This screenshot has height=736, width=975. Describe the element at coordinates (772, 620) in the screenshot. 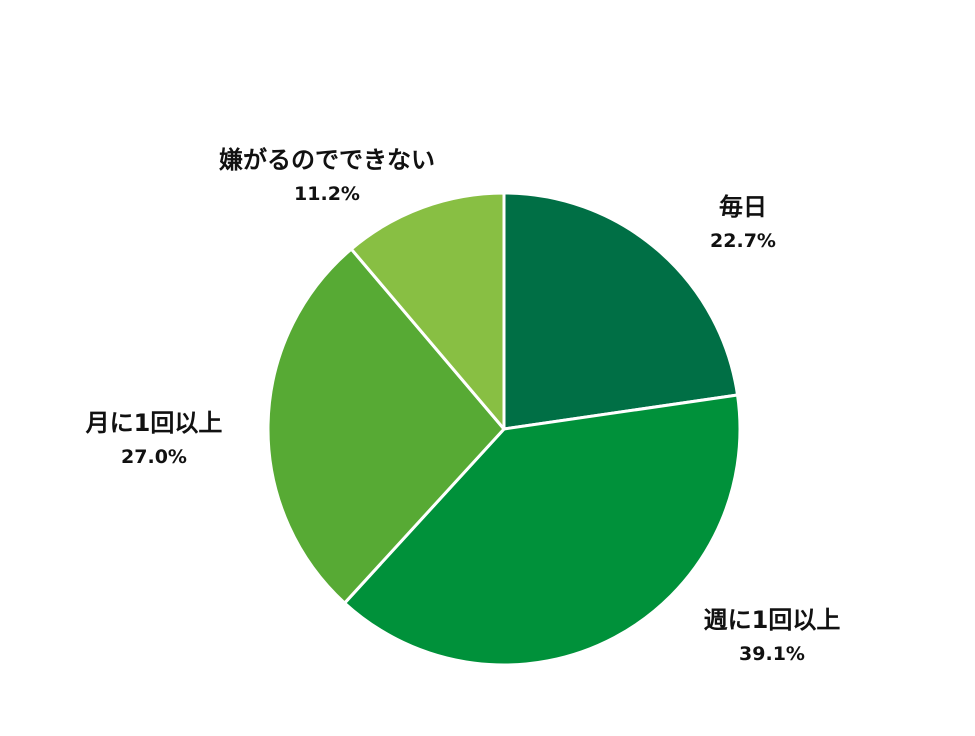

I see `slice-label-weekly: 週に1回以上` at that location.